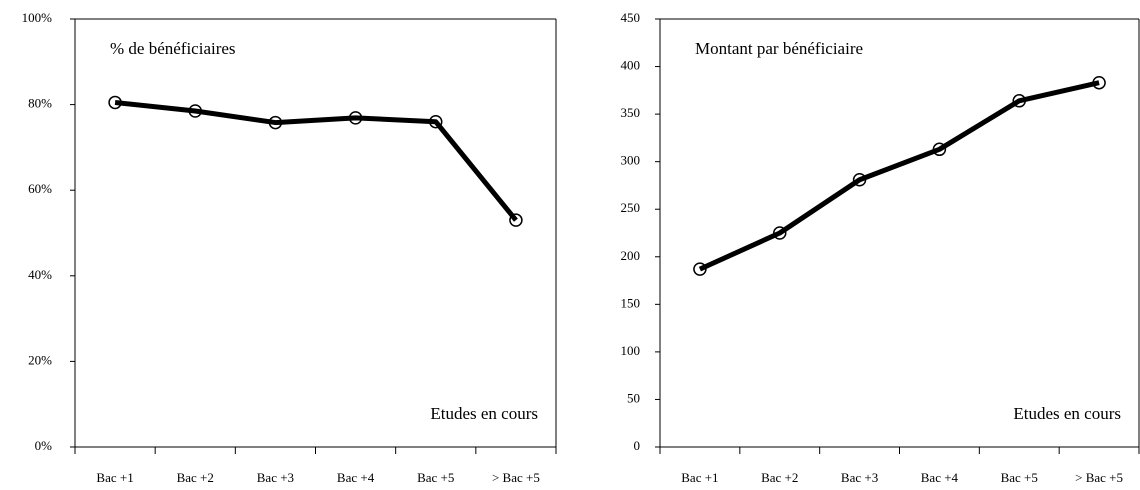 This screenshot has height=490, width=1140. What do you see at coordinates (40, 188) in the screenshot?
I see `y-tick-label: 60%` at bounding box center [40, 188].